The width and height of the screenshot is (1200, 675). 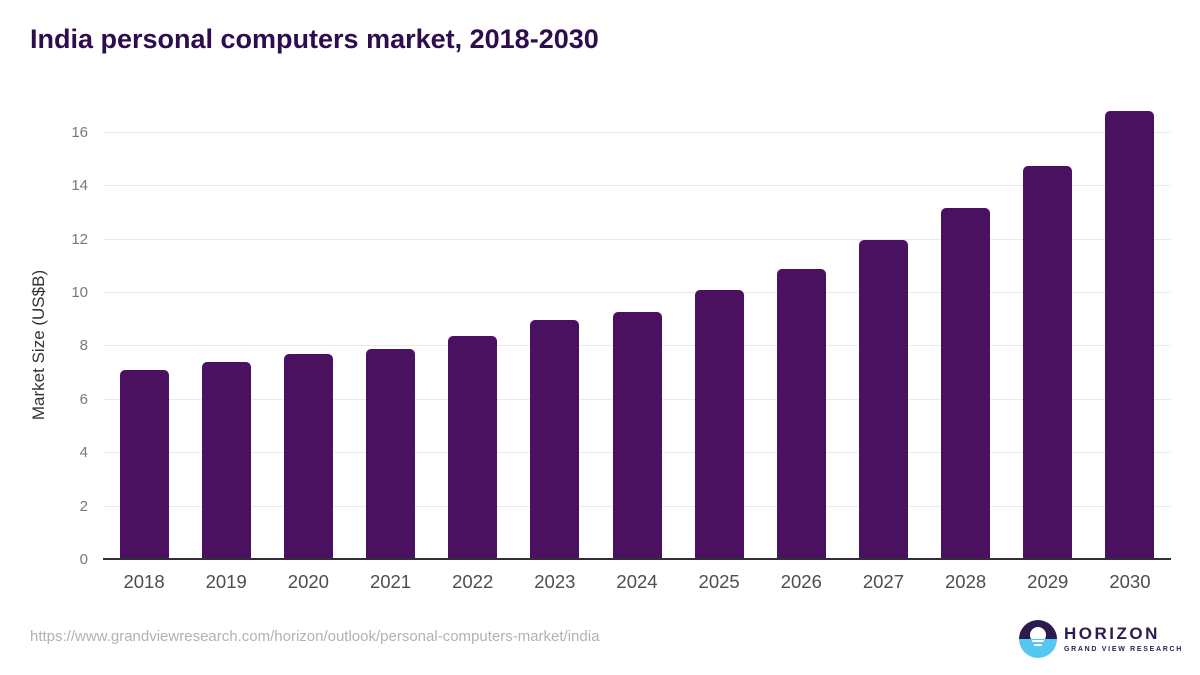 I want to click on horizon-logo: HORIZON GRAND VIEW RESEARCH, so click(x=1101, y=639).